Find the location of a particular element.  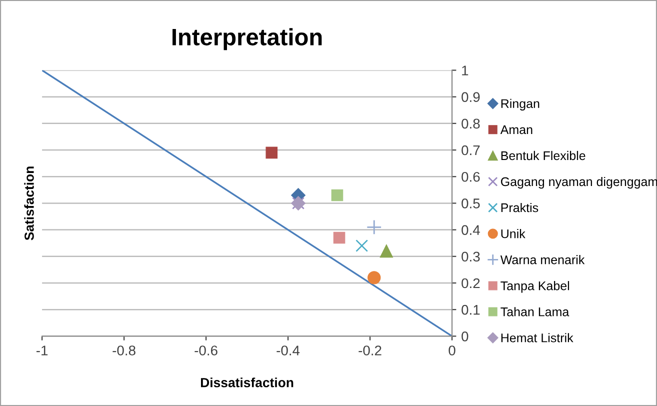

legend-label: Gagang nyaman digenggam is located at coordinates (578, 182).